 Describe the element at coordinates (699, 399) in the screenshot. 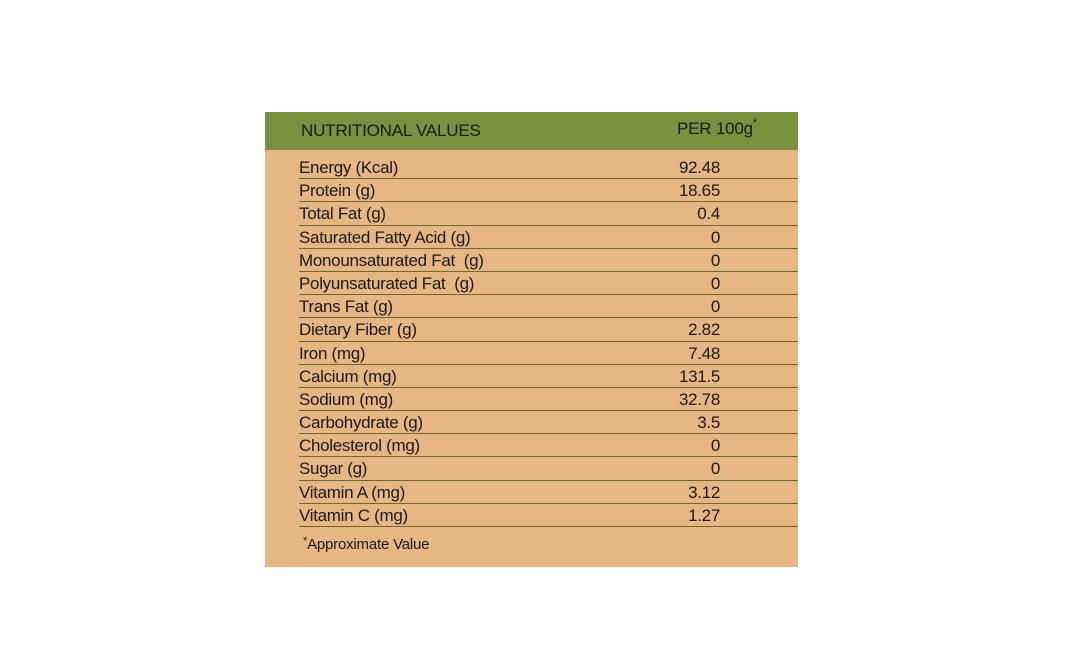

I see `nutrient-value: 32.78` at that location.